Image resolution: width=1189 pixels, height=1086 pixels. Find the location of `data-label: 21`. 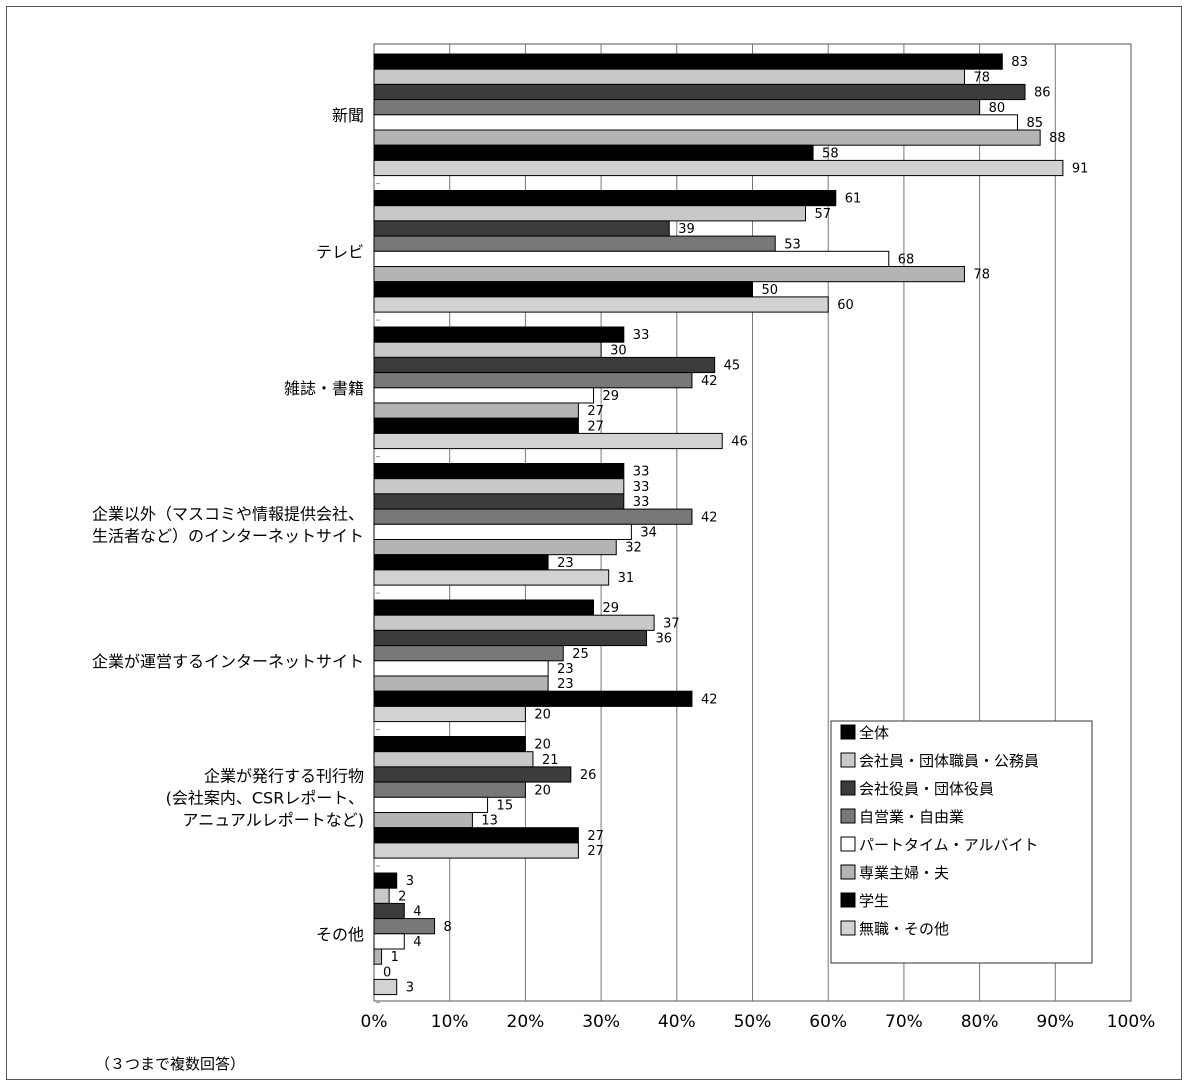

data-label: 21 is located at coordinates (550, 760).